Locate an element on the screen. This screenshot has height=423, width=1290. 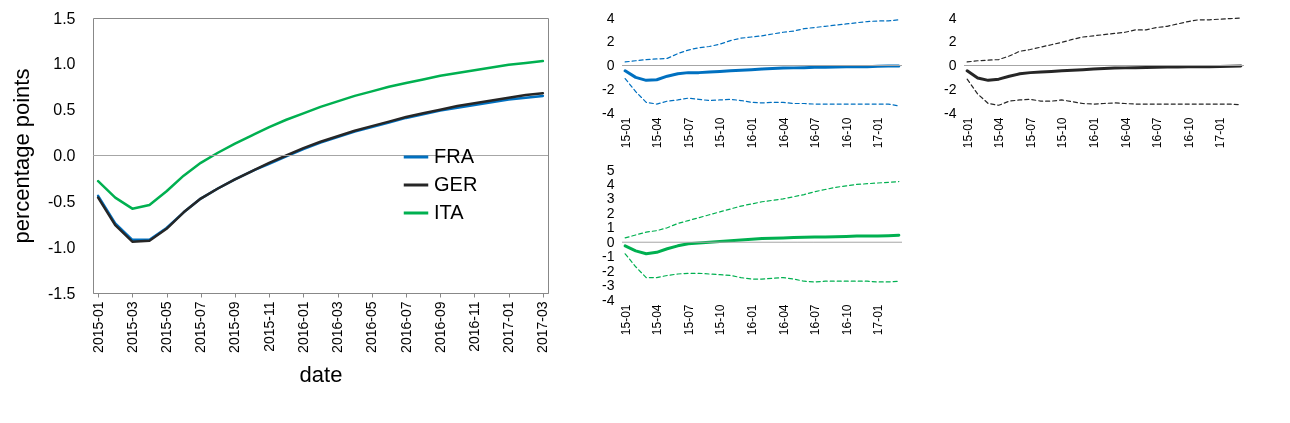
legend-label: FRA is located at coordinates (454, 156).